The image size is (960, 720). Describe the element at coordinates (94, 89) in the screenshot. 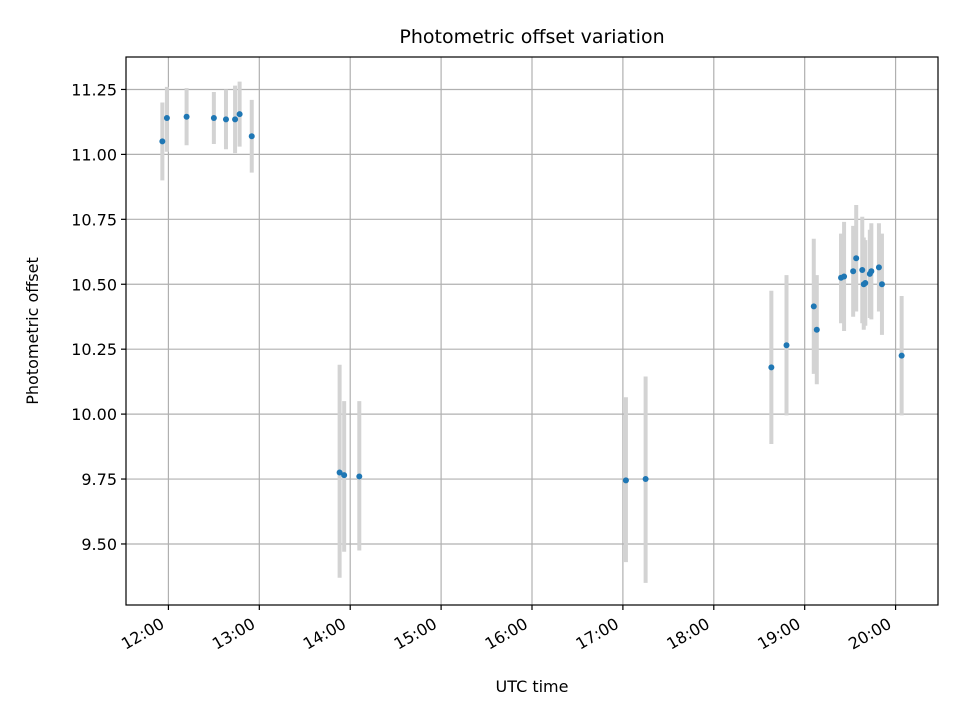

I see `y-tick-label: 11.25` at that location.